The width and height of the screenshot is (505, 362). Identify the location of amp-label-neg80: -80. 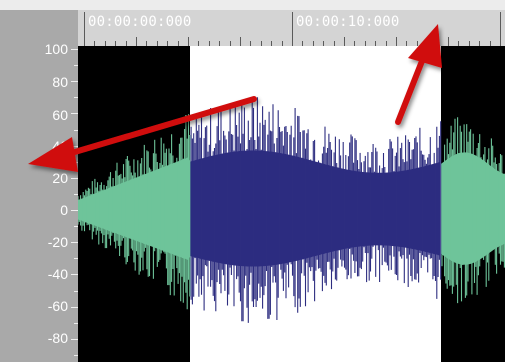
(57, 338).